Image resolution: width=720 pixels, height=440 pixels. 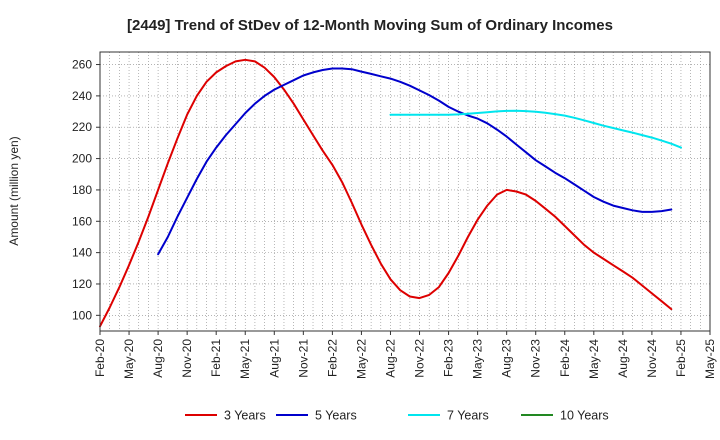 I want to click on x-tick-label: Aug-22, so click(x=390, y=358).